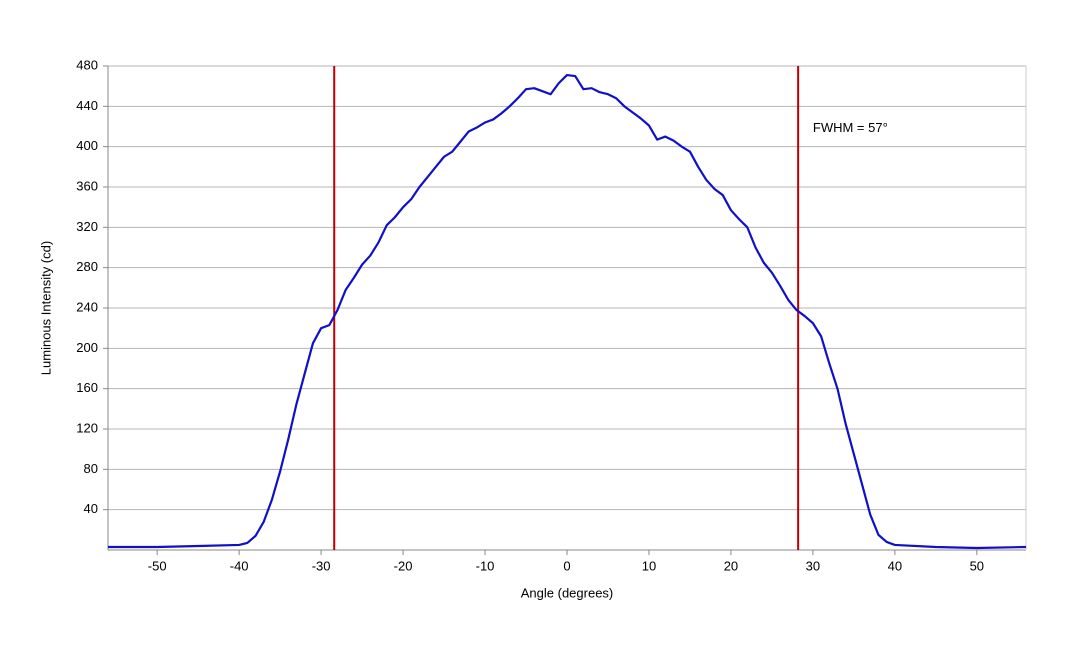 This screenshot has width=1080, height=648. Describe the element at coordinates (87, 226) in the screenshot. I see `y-tick-label: 320` at that location.